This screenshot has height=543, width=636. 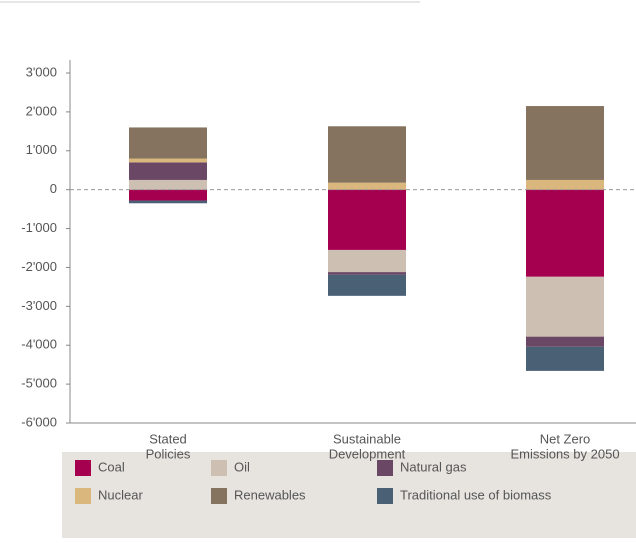 I want to click on legend-label: Renewables, so click(x=270, y=494).